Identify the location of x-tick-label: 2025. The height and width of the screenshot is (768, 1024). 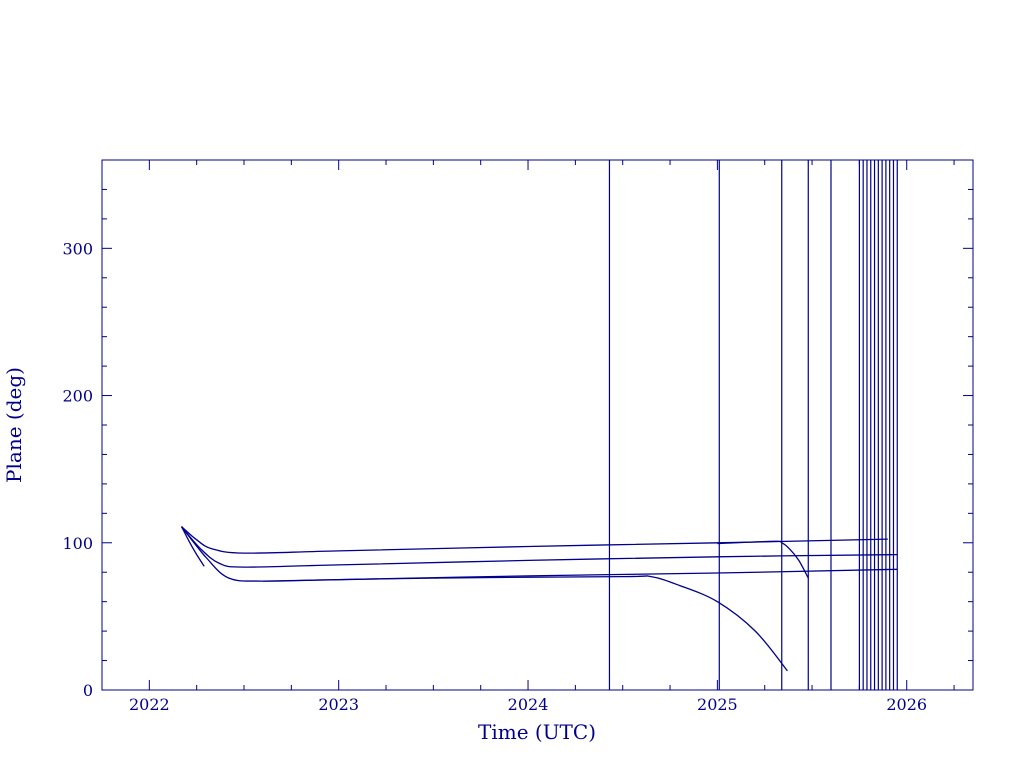
(717, 704).